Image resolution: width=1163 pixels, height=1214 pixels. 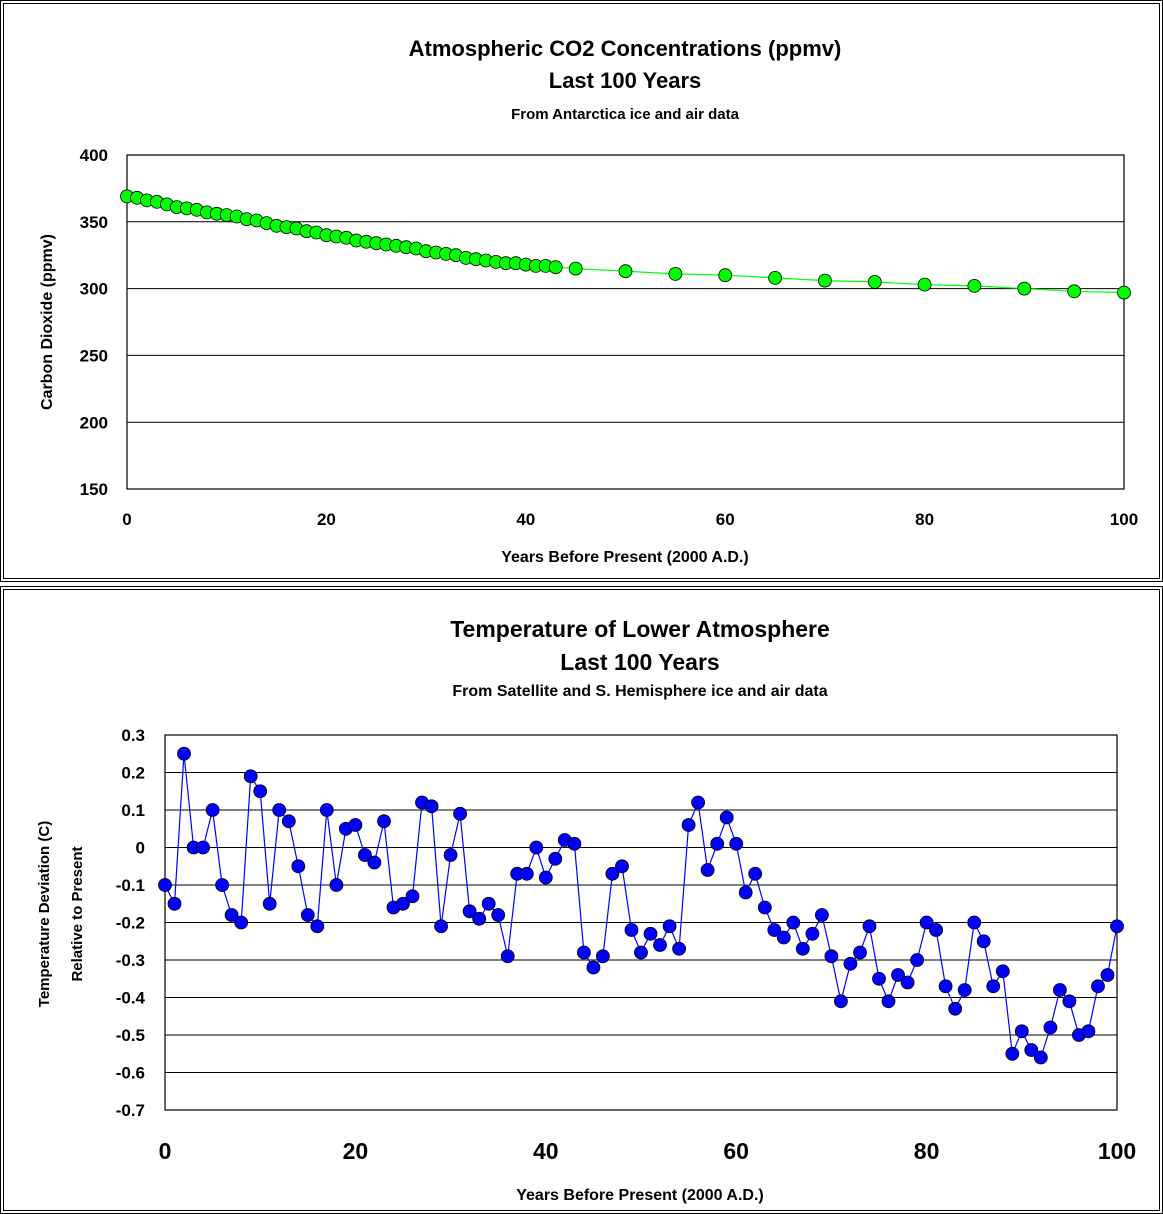 What do you see at coordinates (625, 114) in the screenshot?
I see `chart-note: From Antarctica ice and air data` at bounding box center [625, 114].